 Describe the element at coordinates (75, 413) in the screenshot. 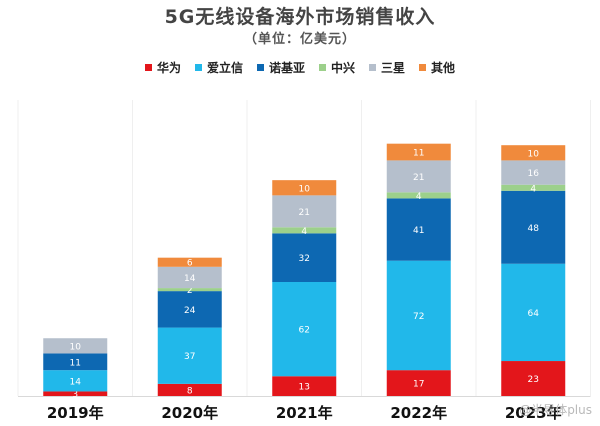

I see `x-tick-label: 2019年` at that location.